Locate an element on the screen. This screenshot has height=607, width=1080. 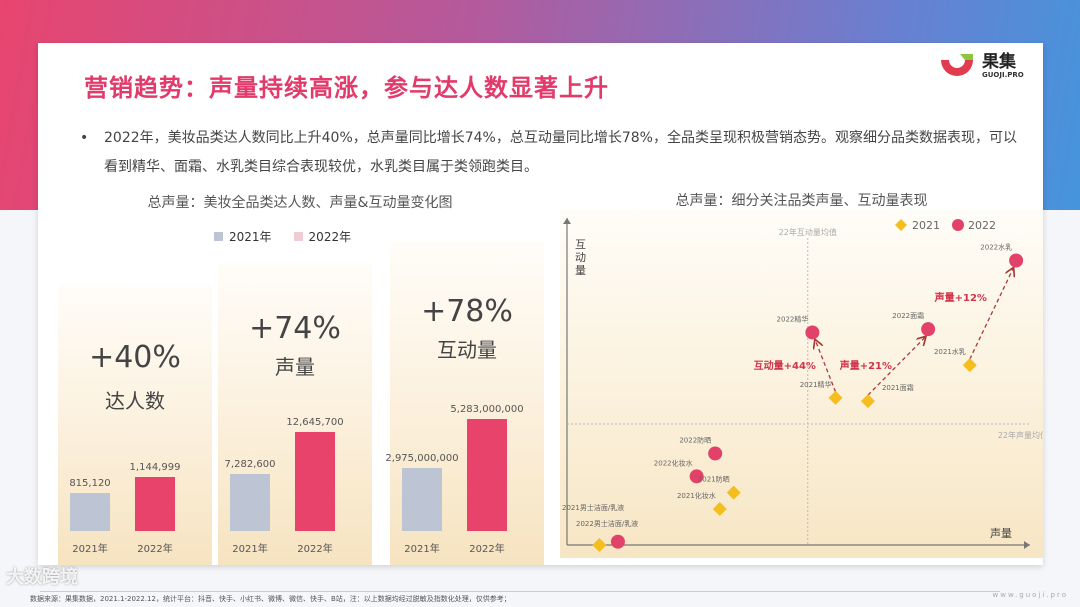
legend-marker-2022 is located at coordinates (958, 225).